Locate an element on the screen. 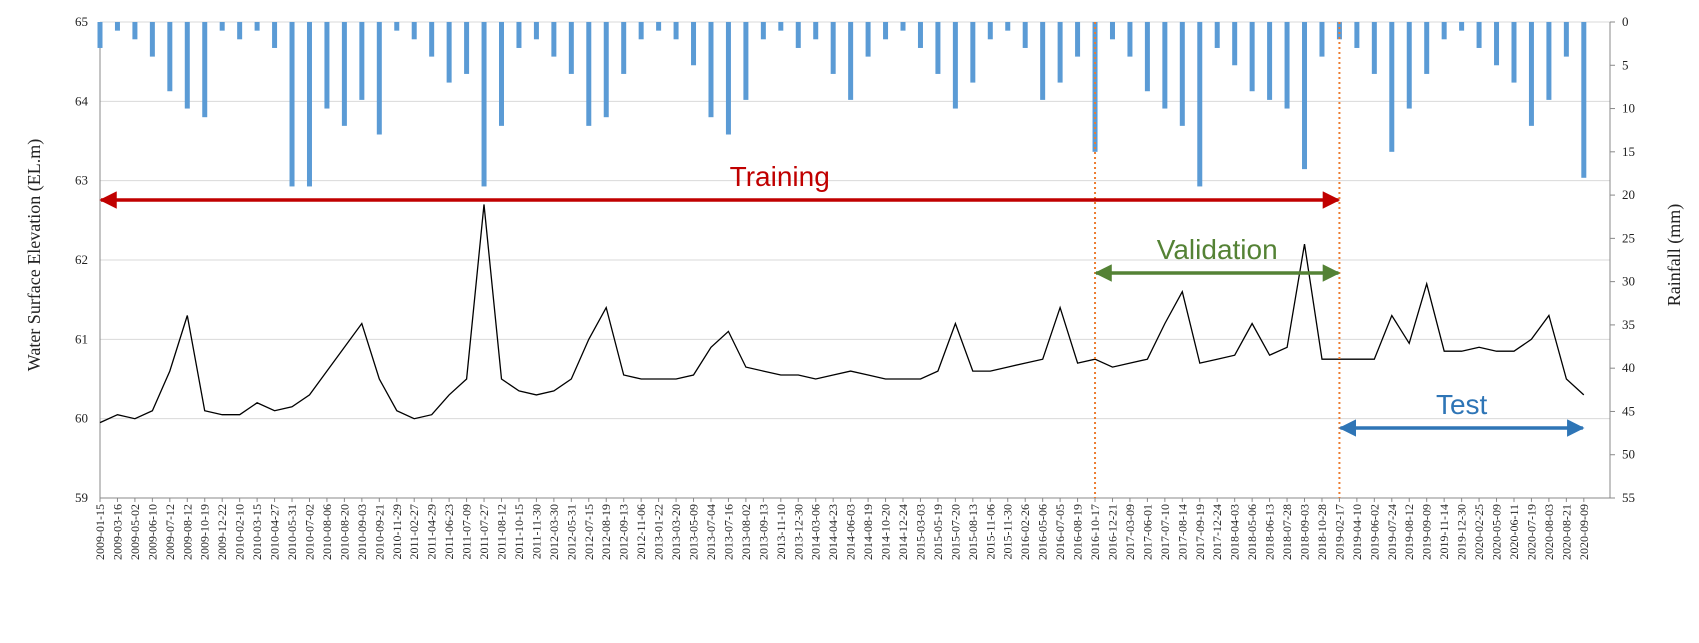 This screenshot has width=1699, height=643. y-axis-title: Water Surface Elevation (EL.m) is located at coordinates (34, 255).